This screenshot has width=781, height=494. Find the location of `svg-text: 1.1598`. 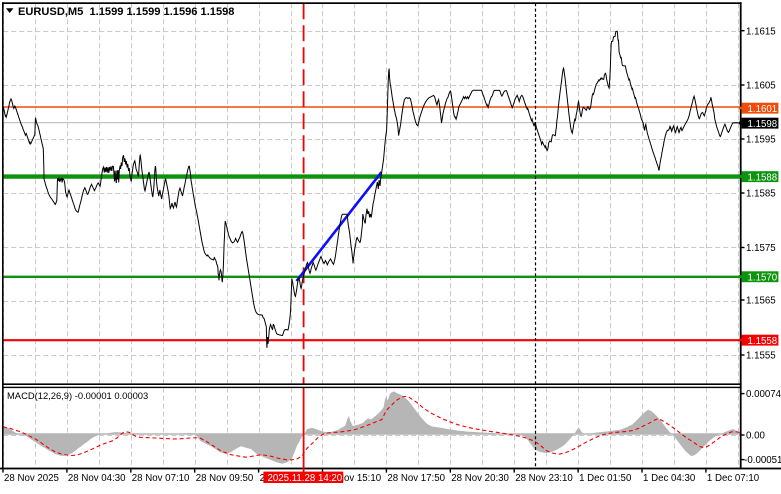

svg-text: 1.1598 is located at coordinates (763, 124).